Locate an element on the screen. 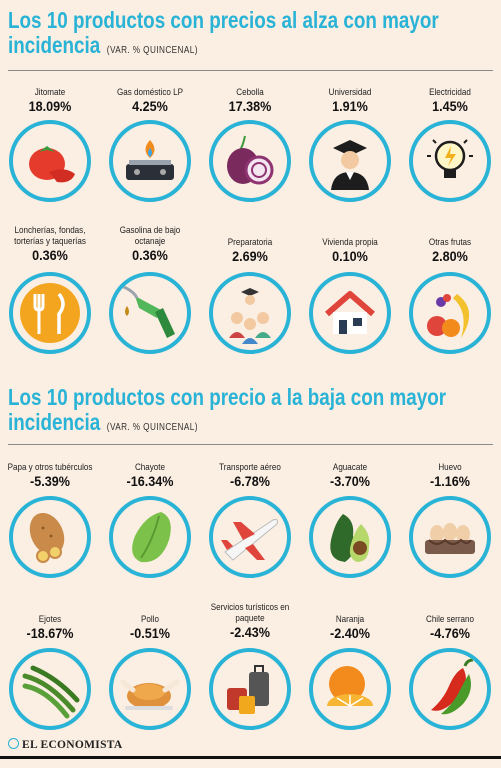 This screenshot has height=768, width=501. potato-icon is located at coordinates (50, 537).